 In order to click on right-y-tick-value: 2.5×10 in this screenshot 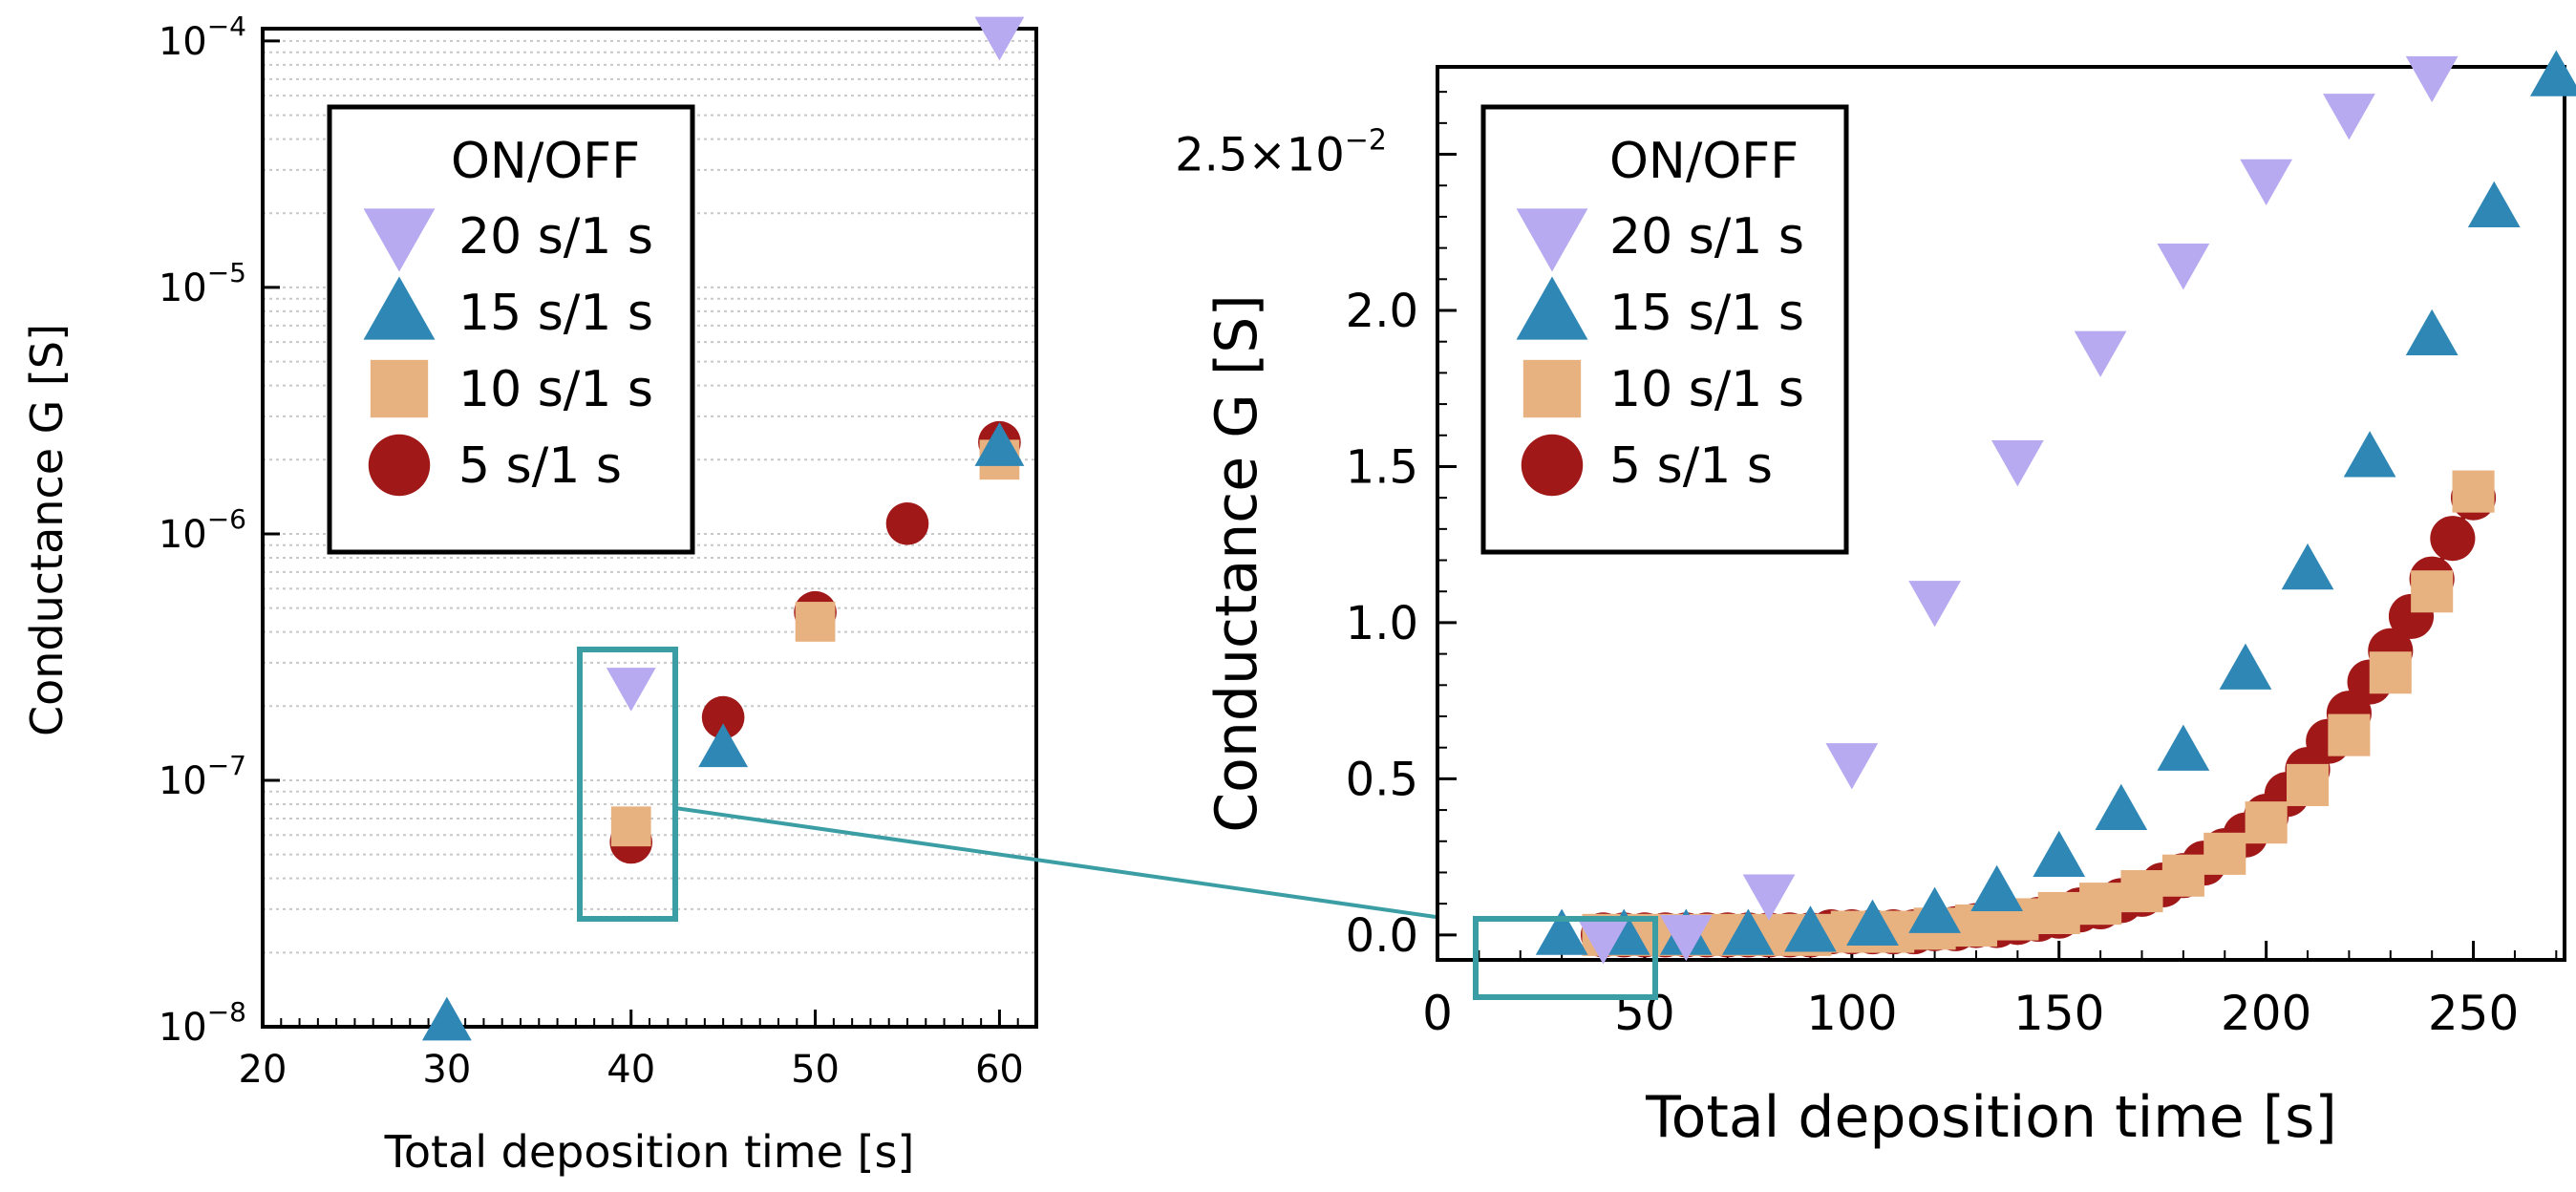, I will do `click(1260, 156)`.